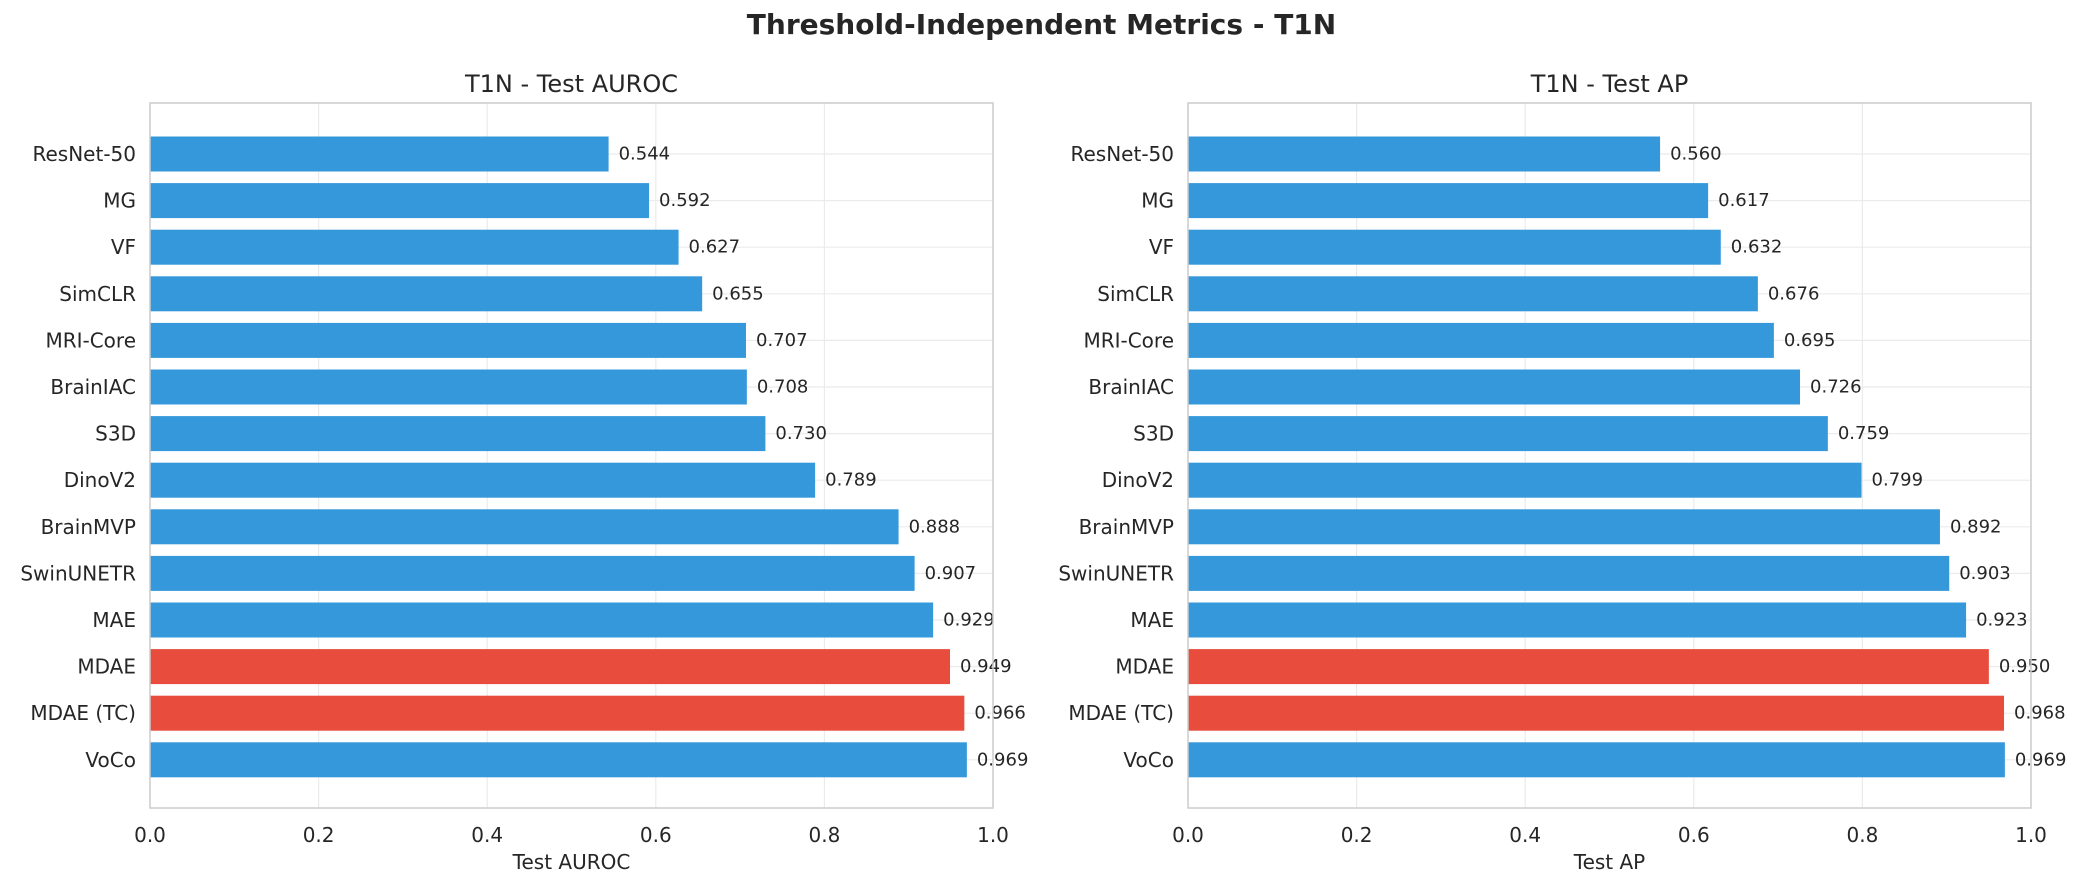 Image resolution: width=2083 pixels, height=887 pixels. Describe the element at coordinates (1696, 154) in the screenshot. I see `panel2-value-label: 0.560` at that location.